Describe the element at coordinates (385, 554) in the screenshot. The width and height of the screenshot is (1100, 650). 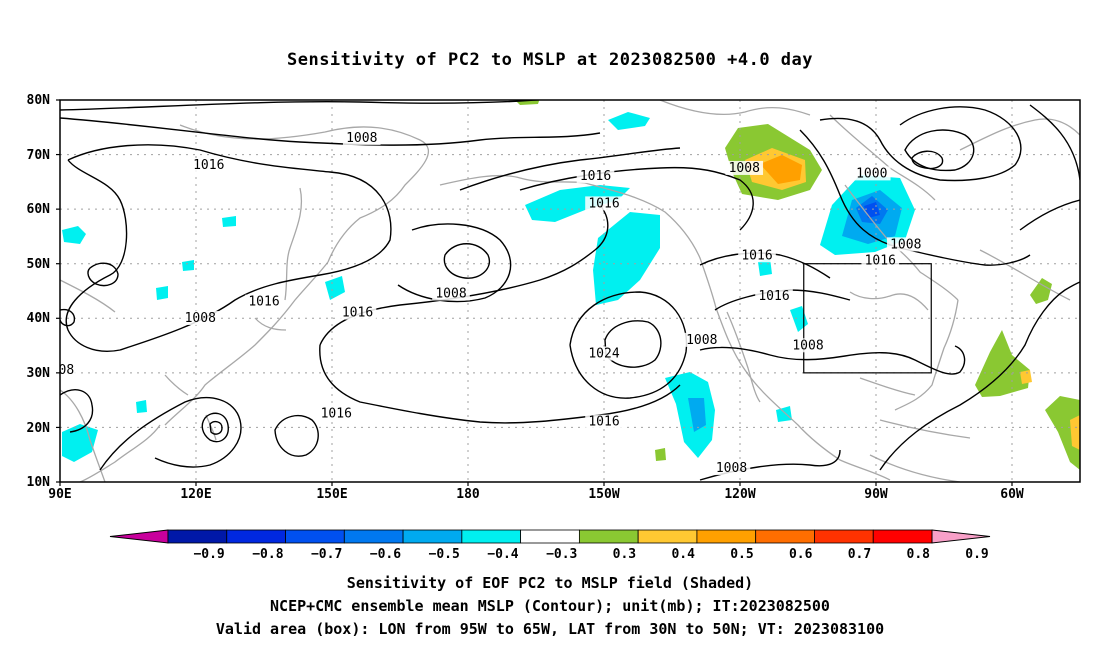
I see `colorbar-label: −0.6` at that location.